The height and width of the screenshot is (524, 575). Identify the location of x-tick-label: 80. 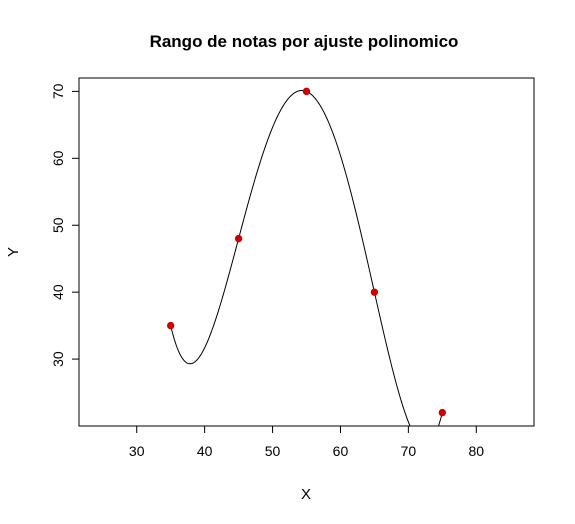
(476, 451).